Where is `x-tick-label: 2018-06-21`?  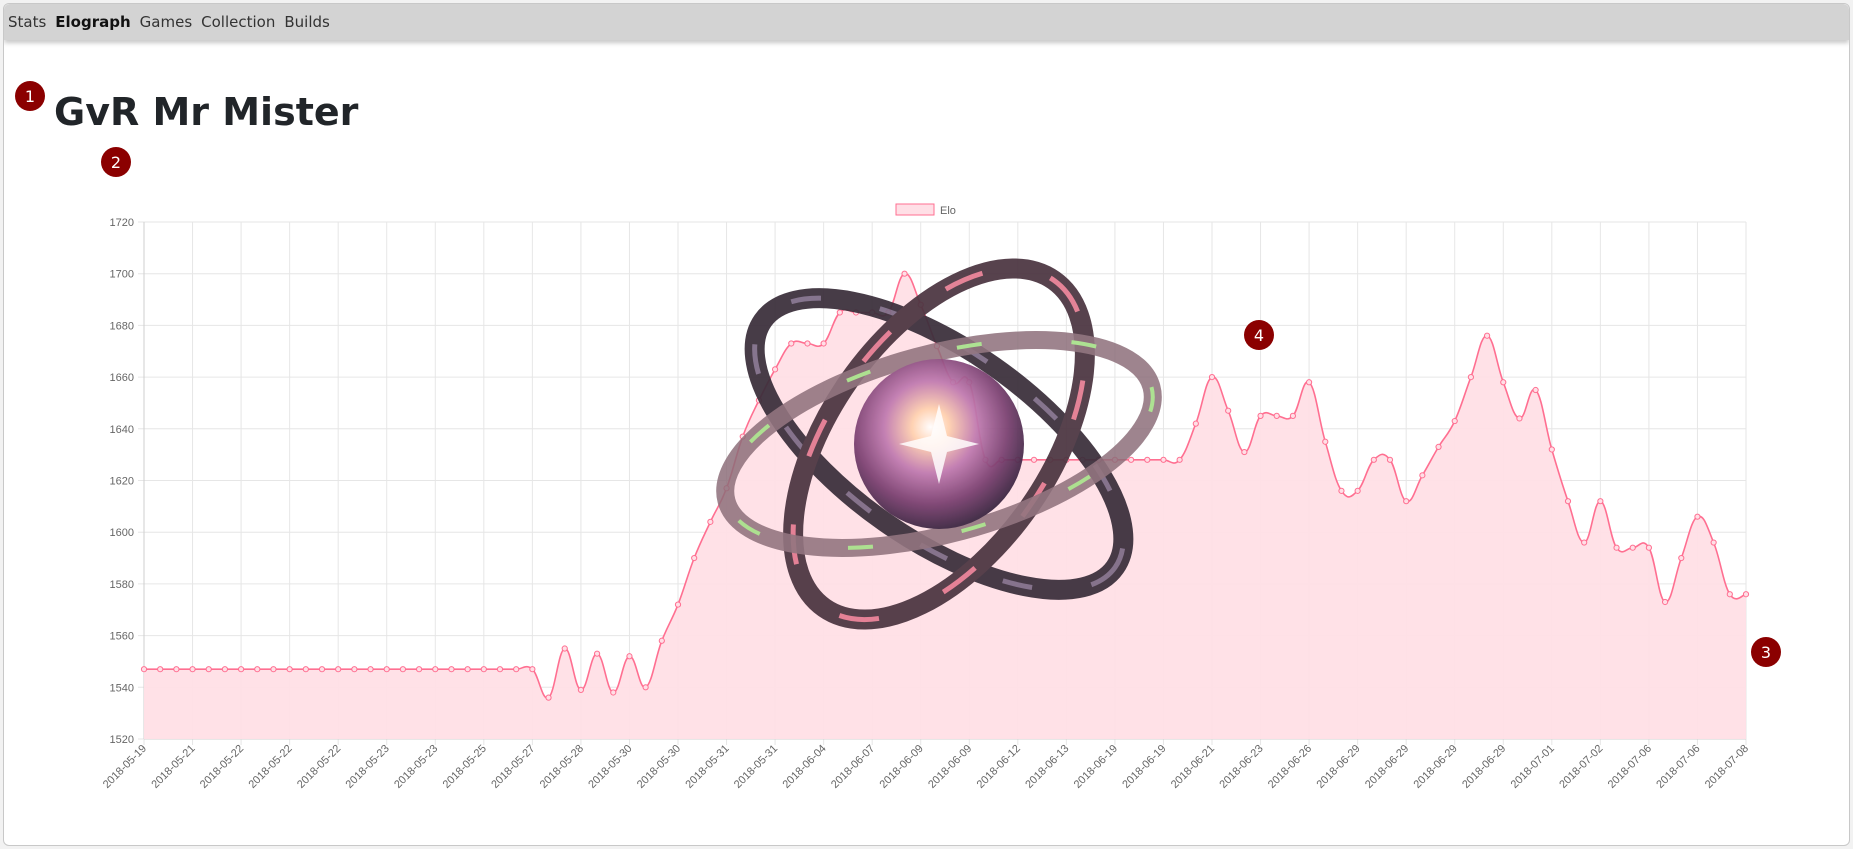
x-tick-label: 2018-06-21 is located at coordinates (1193, 767).